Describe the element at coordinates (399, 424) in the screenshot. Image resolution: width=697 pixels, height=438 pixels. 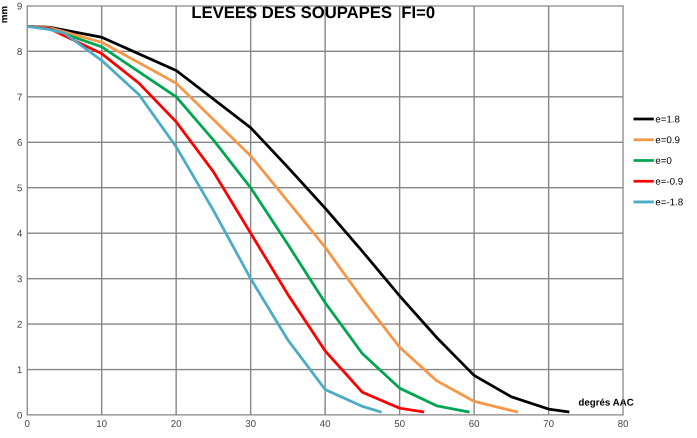
I see `x-tick-label: 50` at that location.